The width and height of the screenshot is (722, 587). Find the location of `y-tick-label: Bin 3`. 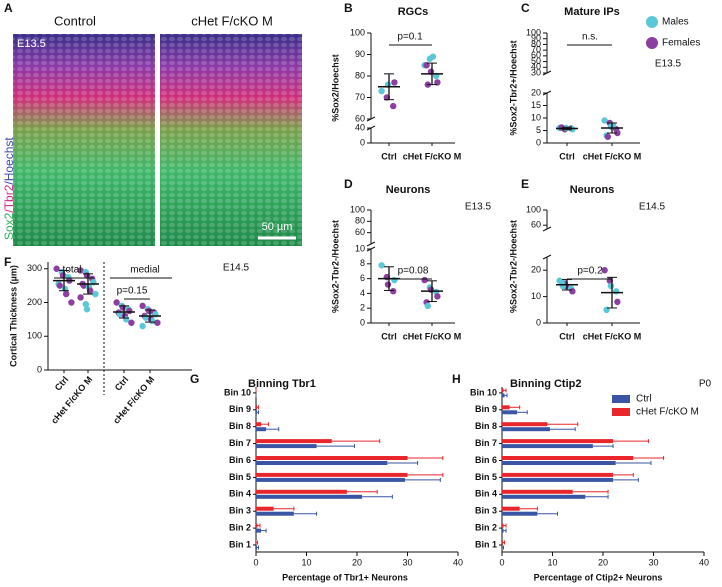

y-tick-label: Bin 3 is located at coordinates (240, 511).